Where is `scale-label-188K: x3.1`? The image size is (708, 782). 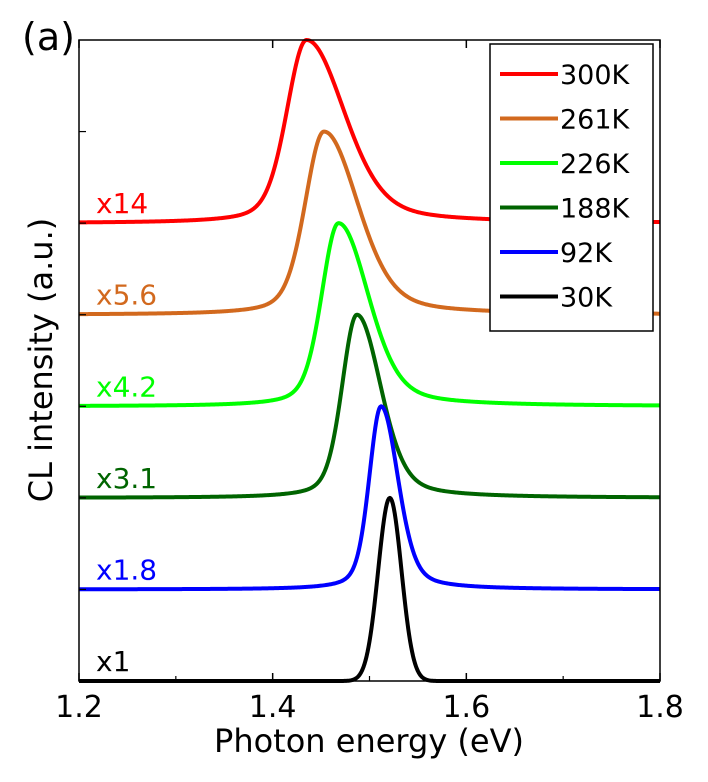 scale-label-188K: x3.1 is located at coordinates (126, 478).